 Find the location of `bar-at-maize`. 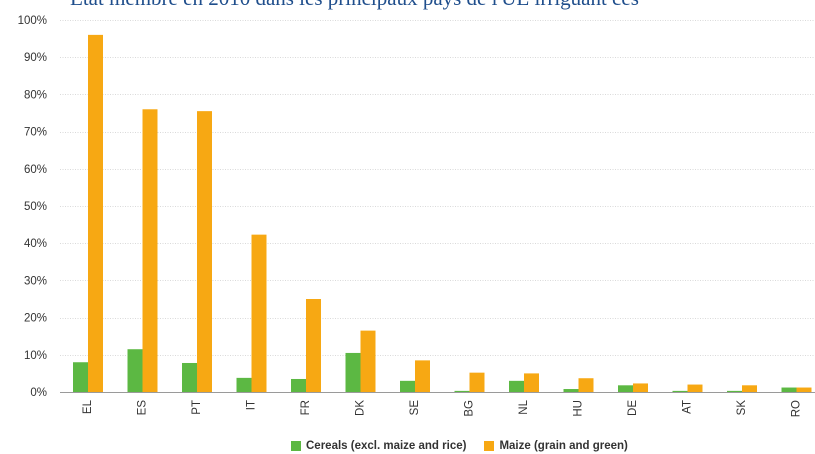

bar-at-maize is located at coordinates (695, 388).